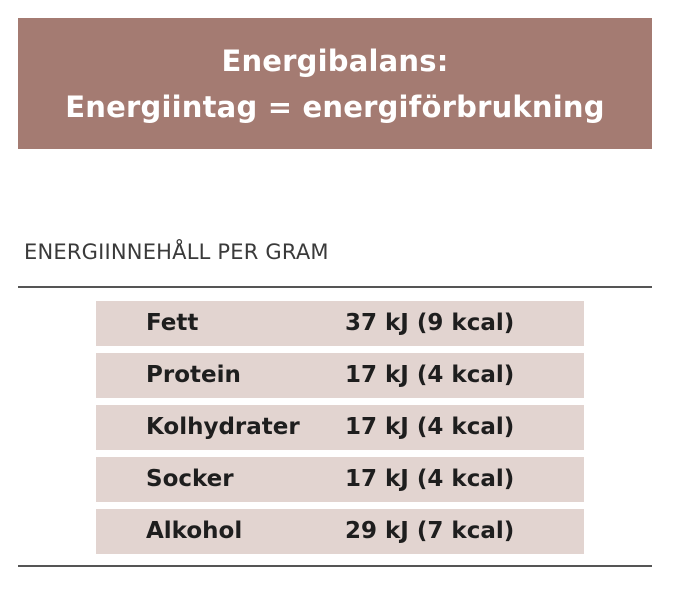  I want to click on table-row: Fett 37 kJ (9 kcal), so click(340, 323).